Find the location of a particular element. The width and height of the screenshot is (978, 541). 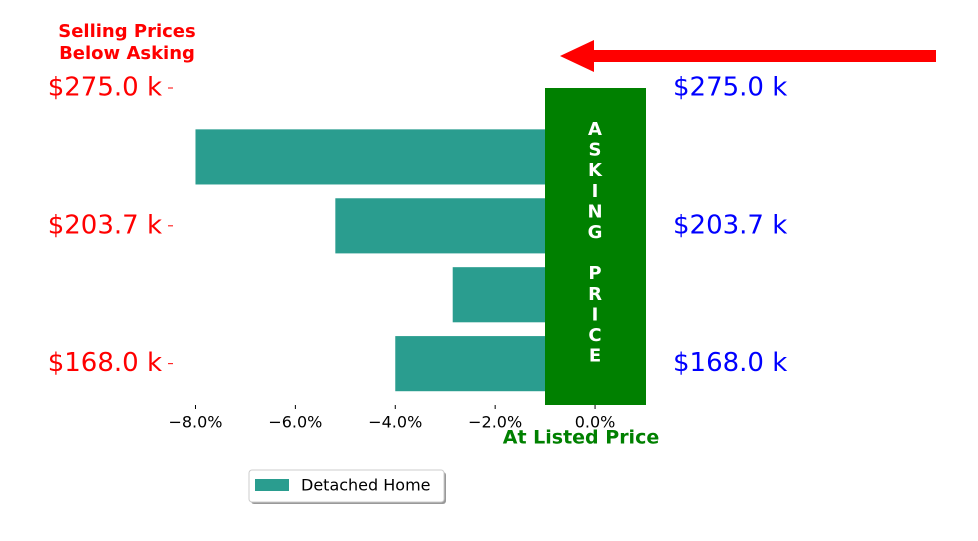

y2-tick-label: $203.7 k is located at coordinates (730, 225).